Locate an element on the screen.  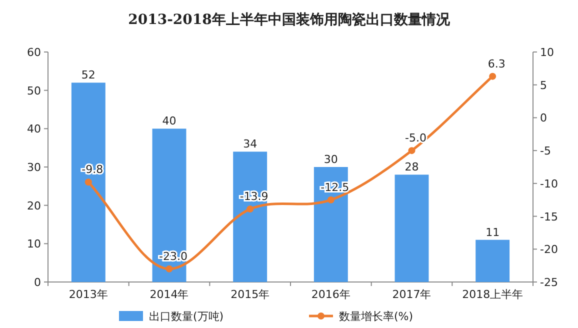
legend-label: 出口数量(万吨) is located at coordinates (186, 316).